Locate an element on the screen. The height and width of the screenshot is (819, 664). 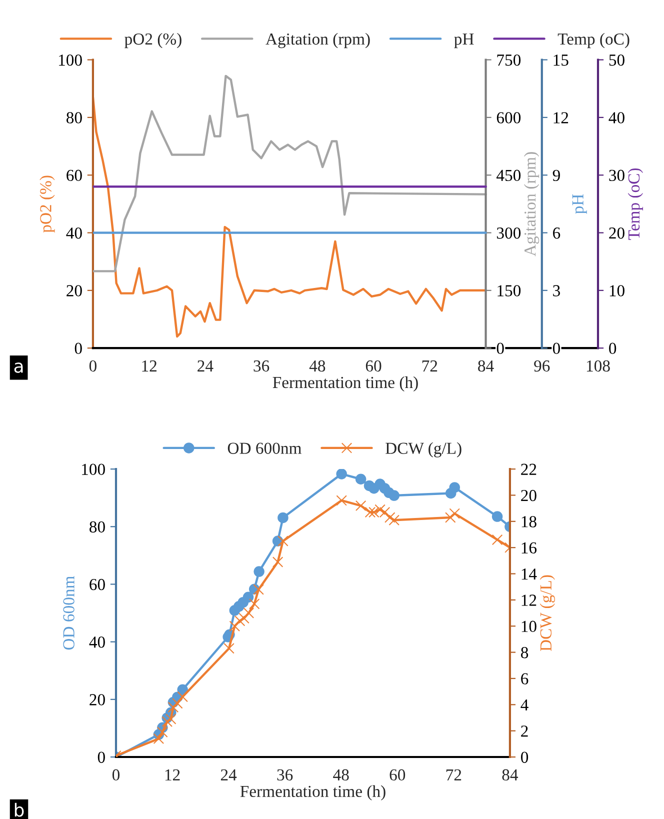
y-tick-label: 60 is located at coordinates (97, 584).